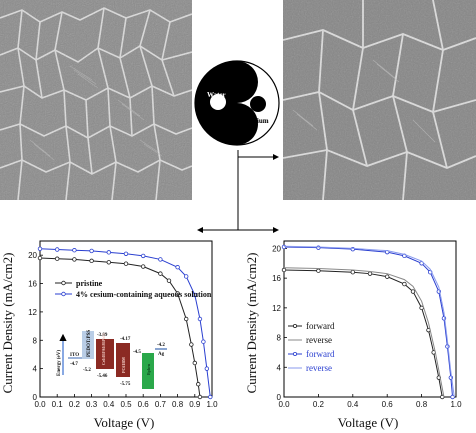 The width and height of the screenshot is (476, 433). Describe the element at coordinates (388, 404) in the screenshot. I see `right-x-tick-label: 0.6` at that location.